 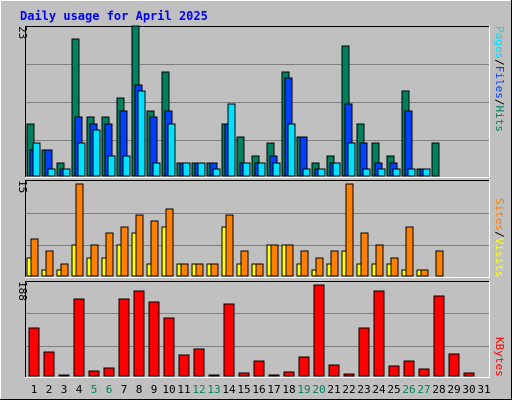 What do you see at coordinates (303, 389) in the screenshot?
I see `day-label: 19` at bounding box center [303, 389].